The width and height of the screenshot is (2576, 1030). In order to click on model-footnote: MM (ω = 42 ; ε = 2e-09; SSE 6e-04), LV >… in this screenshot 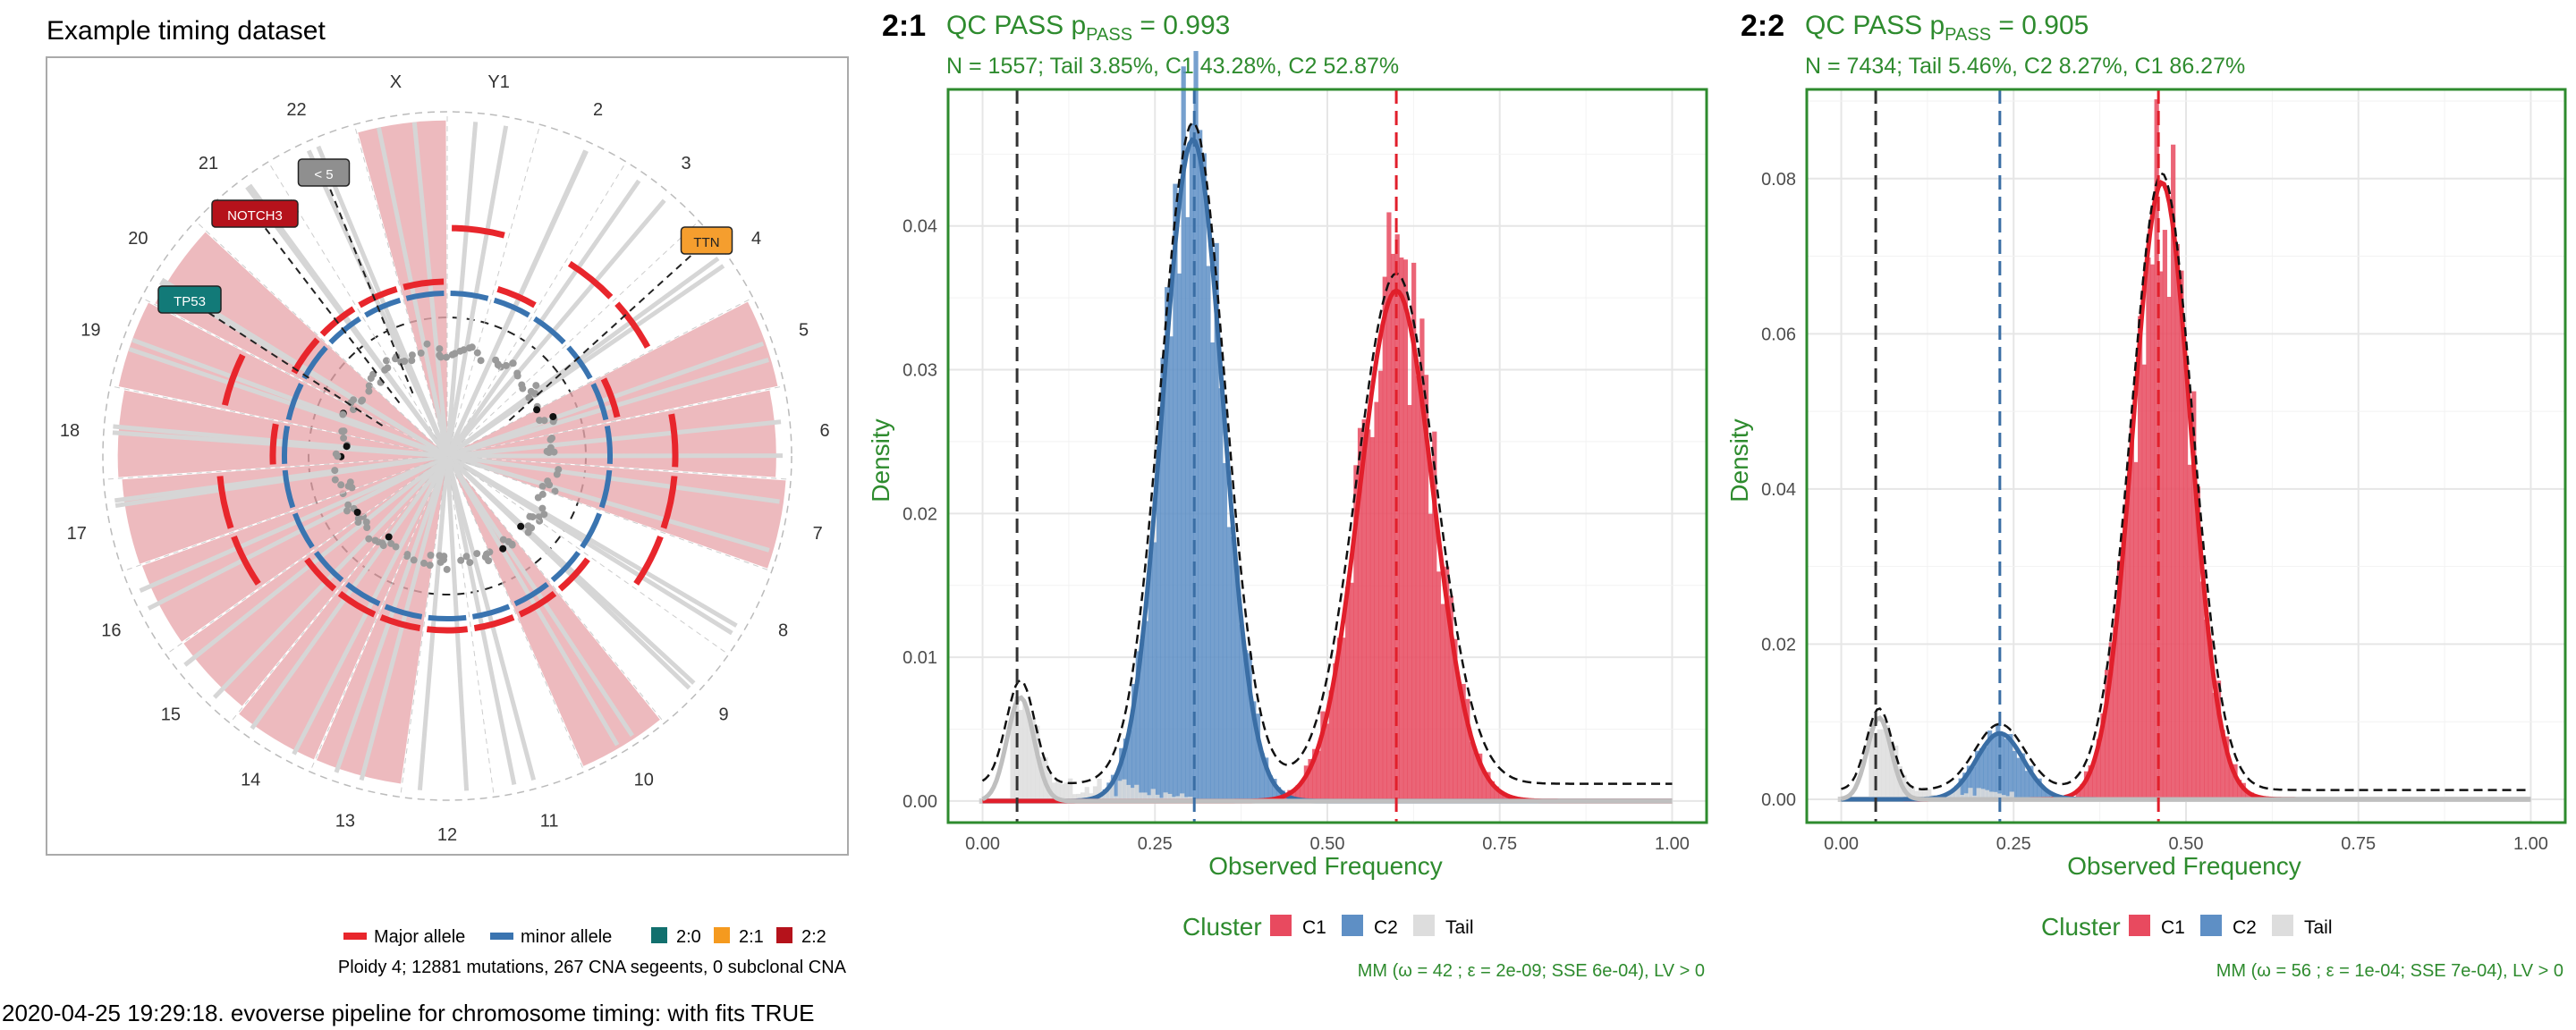, I will do `click(1531, 971)`.